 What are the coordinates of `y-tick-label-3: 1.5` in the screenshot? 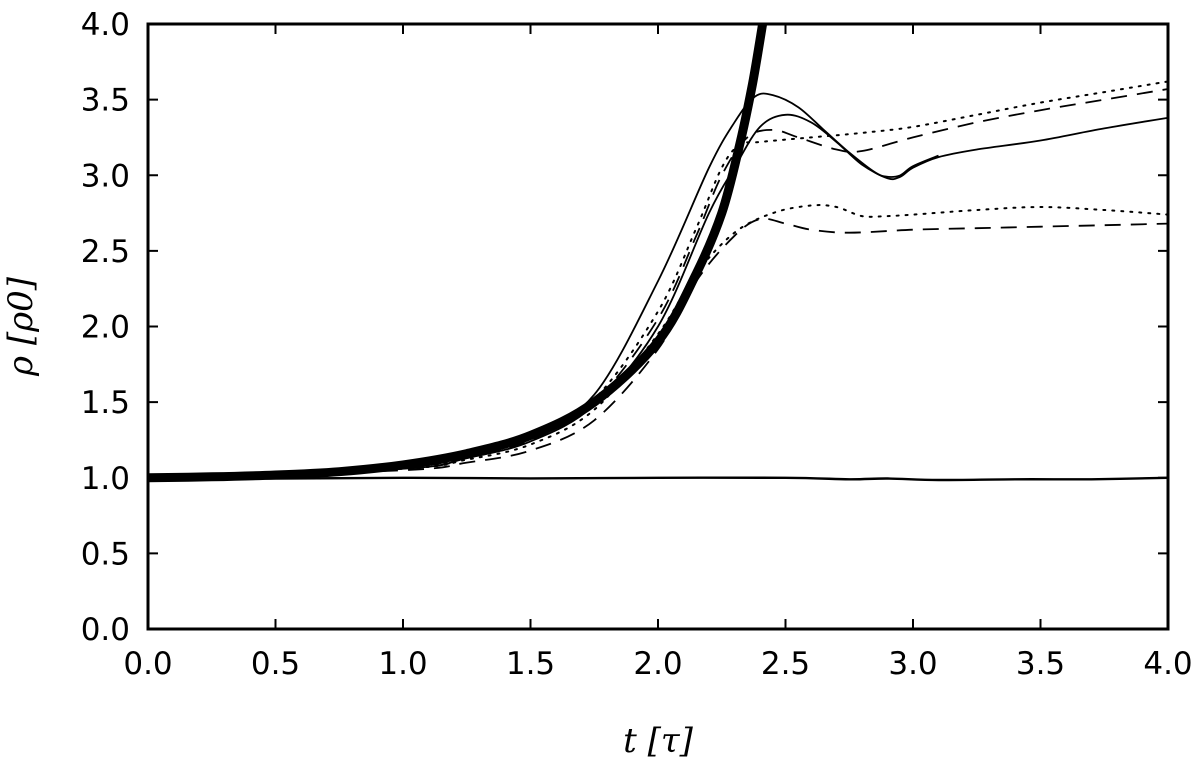 It's located at (105, 403).